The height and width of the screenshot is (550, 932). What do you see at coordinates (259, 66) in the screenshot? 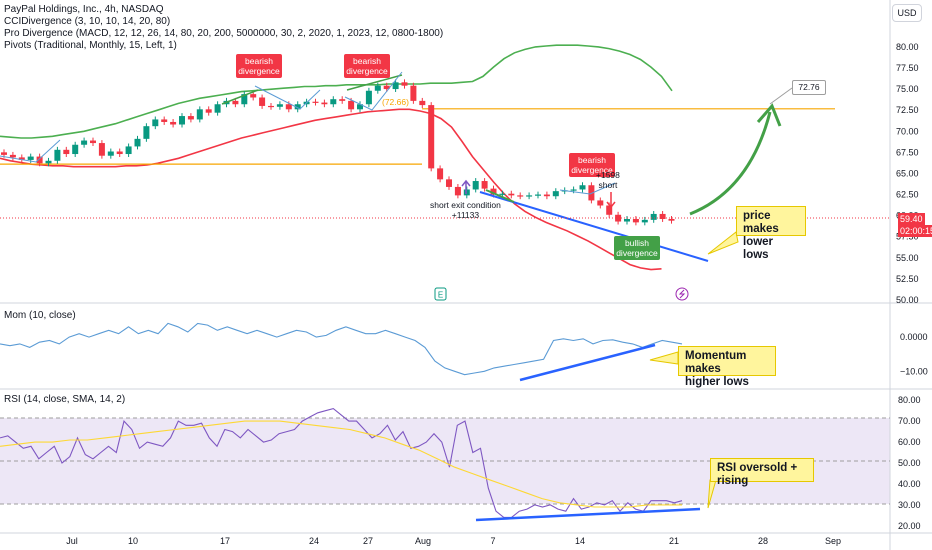
I see `bearish-divergence-label-1: bearish divergence` at bounding box center [259, 66].